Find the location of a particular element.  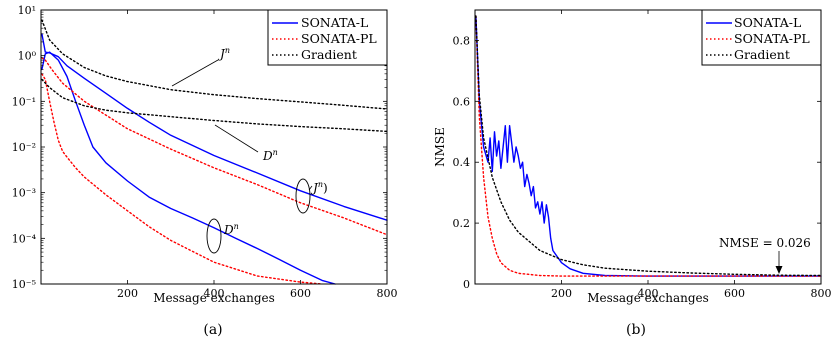

y-tick-label: 10⁻³ is located at coordinates (24, 193).